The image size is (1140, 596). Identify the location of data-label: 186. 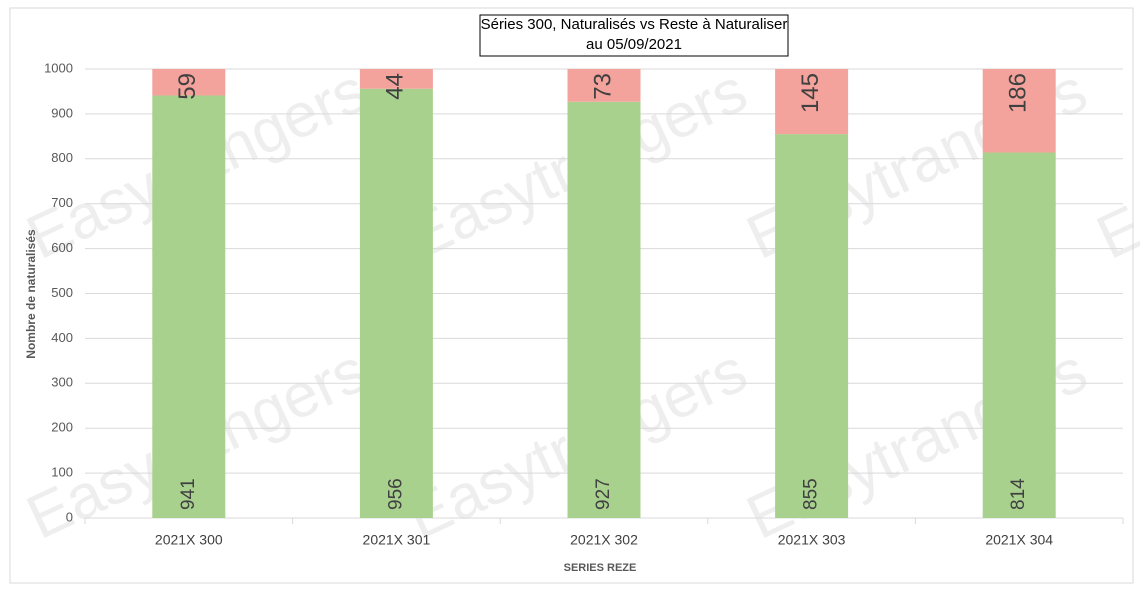
(1018, 93).